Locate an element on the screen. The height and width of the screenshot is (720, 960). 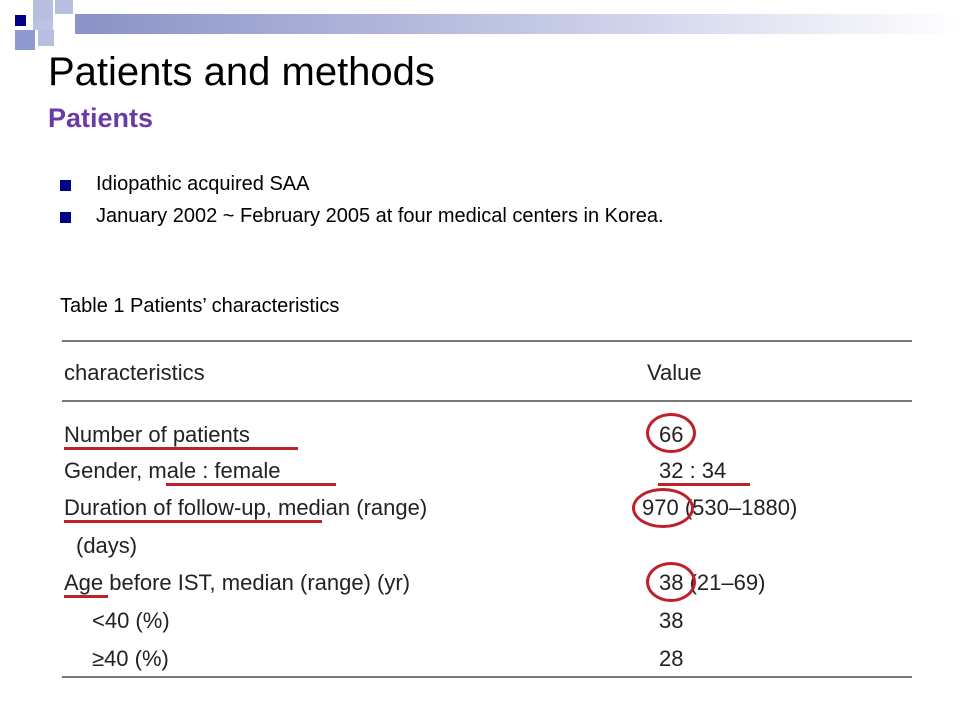
row-label: Gender, male : female is located at coordinates (172, 470).